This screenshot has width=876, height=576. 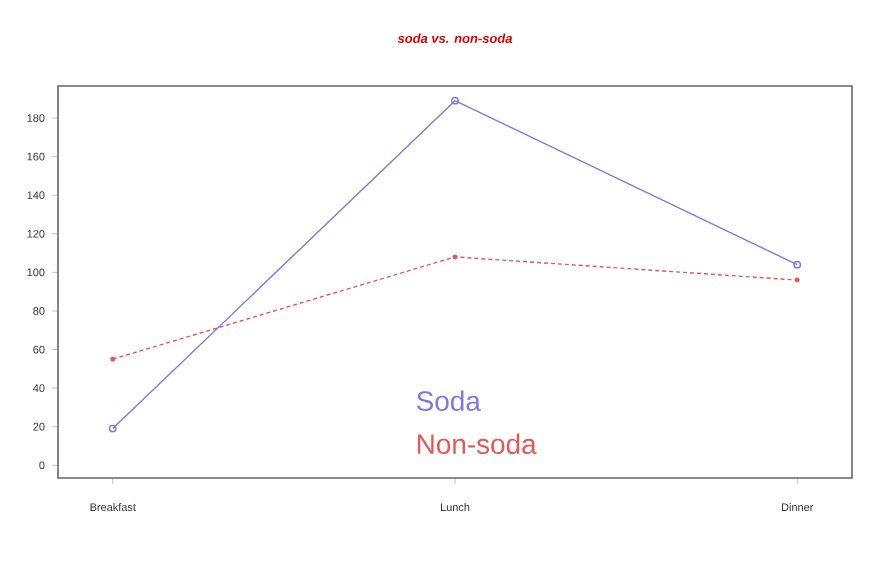 What do you see at coordinates (477, 444) in the screenshot?
I see `text: Non-soda` at bounding box center [477, 444].